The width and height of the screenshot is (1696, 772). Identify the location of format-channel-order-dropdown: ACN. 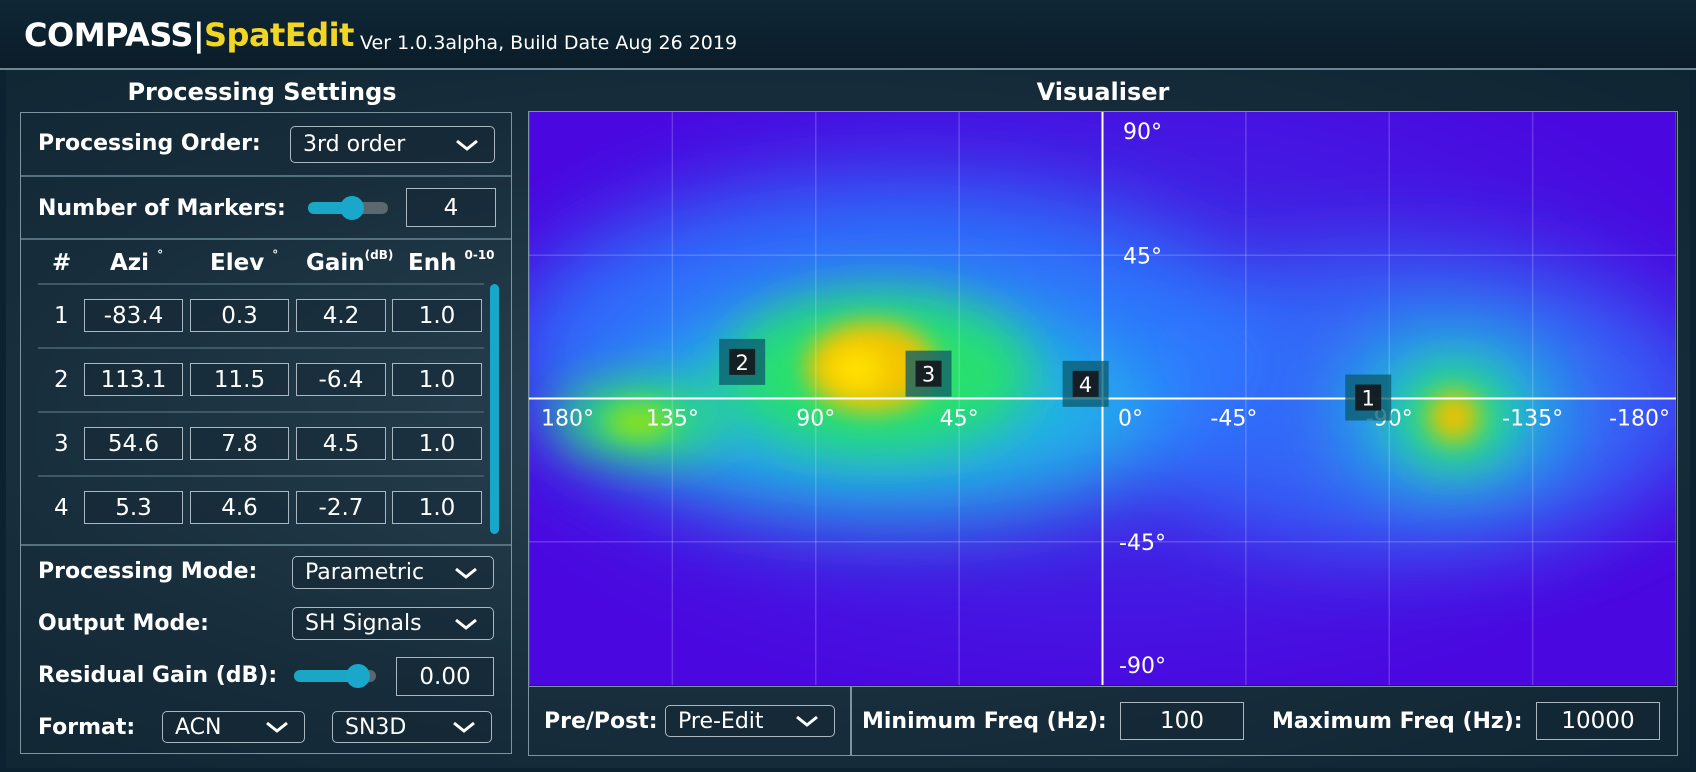
(233, 727).